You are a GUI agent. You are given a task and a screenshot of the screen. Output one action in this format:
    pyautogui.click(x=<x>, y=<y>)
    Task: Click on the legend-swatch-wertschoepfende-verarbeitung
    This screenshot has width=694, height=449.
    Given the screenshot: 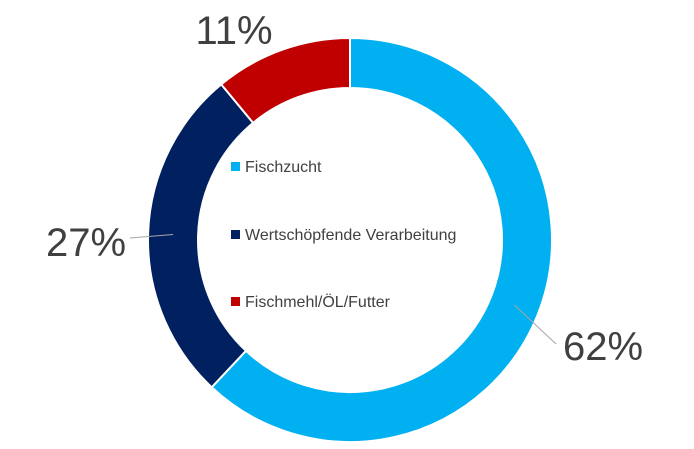 What is the action you would take?
    pyautogui.click(x=235, y=234)
    